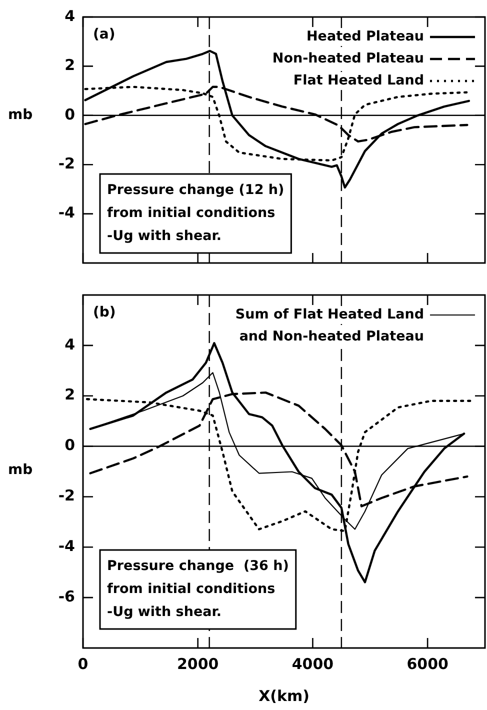 Image resolution: width=487 pixels, height=710 pixels. What do you see at coordinates (284, 695) in the screenshot?
I see `x-axis-title: X(km)` at bounding box center [284, 695].